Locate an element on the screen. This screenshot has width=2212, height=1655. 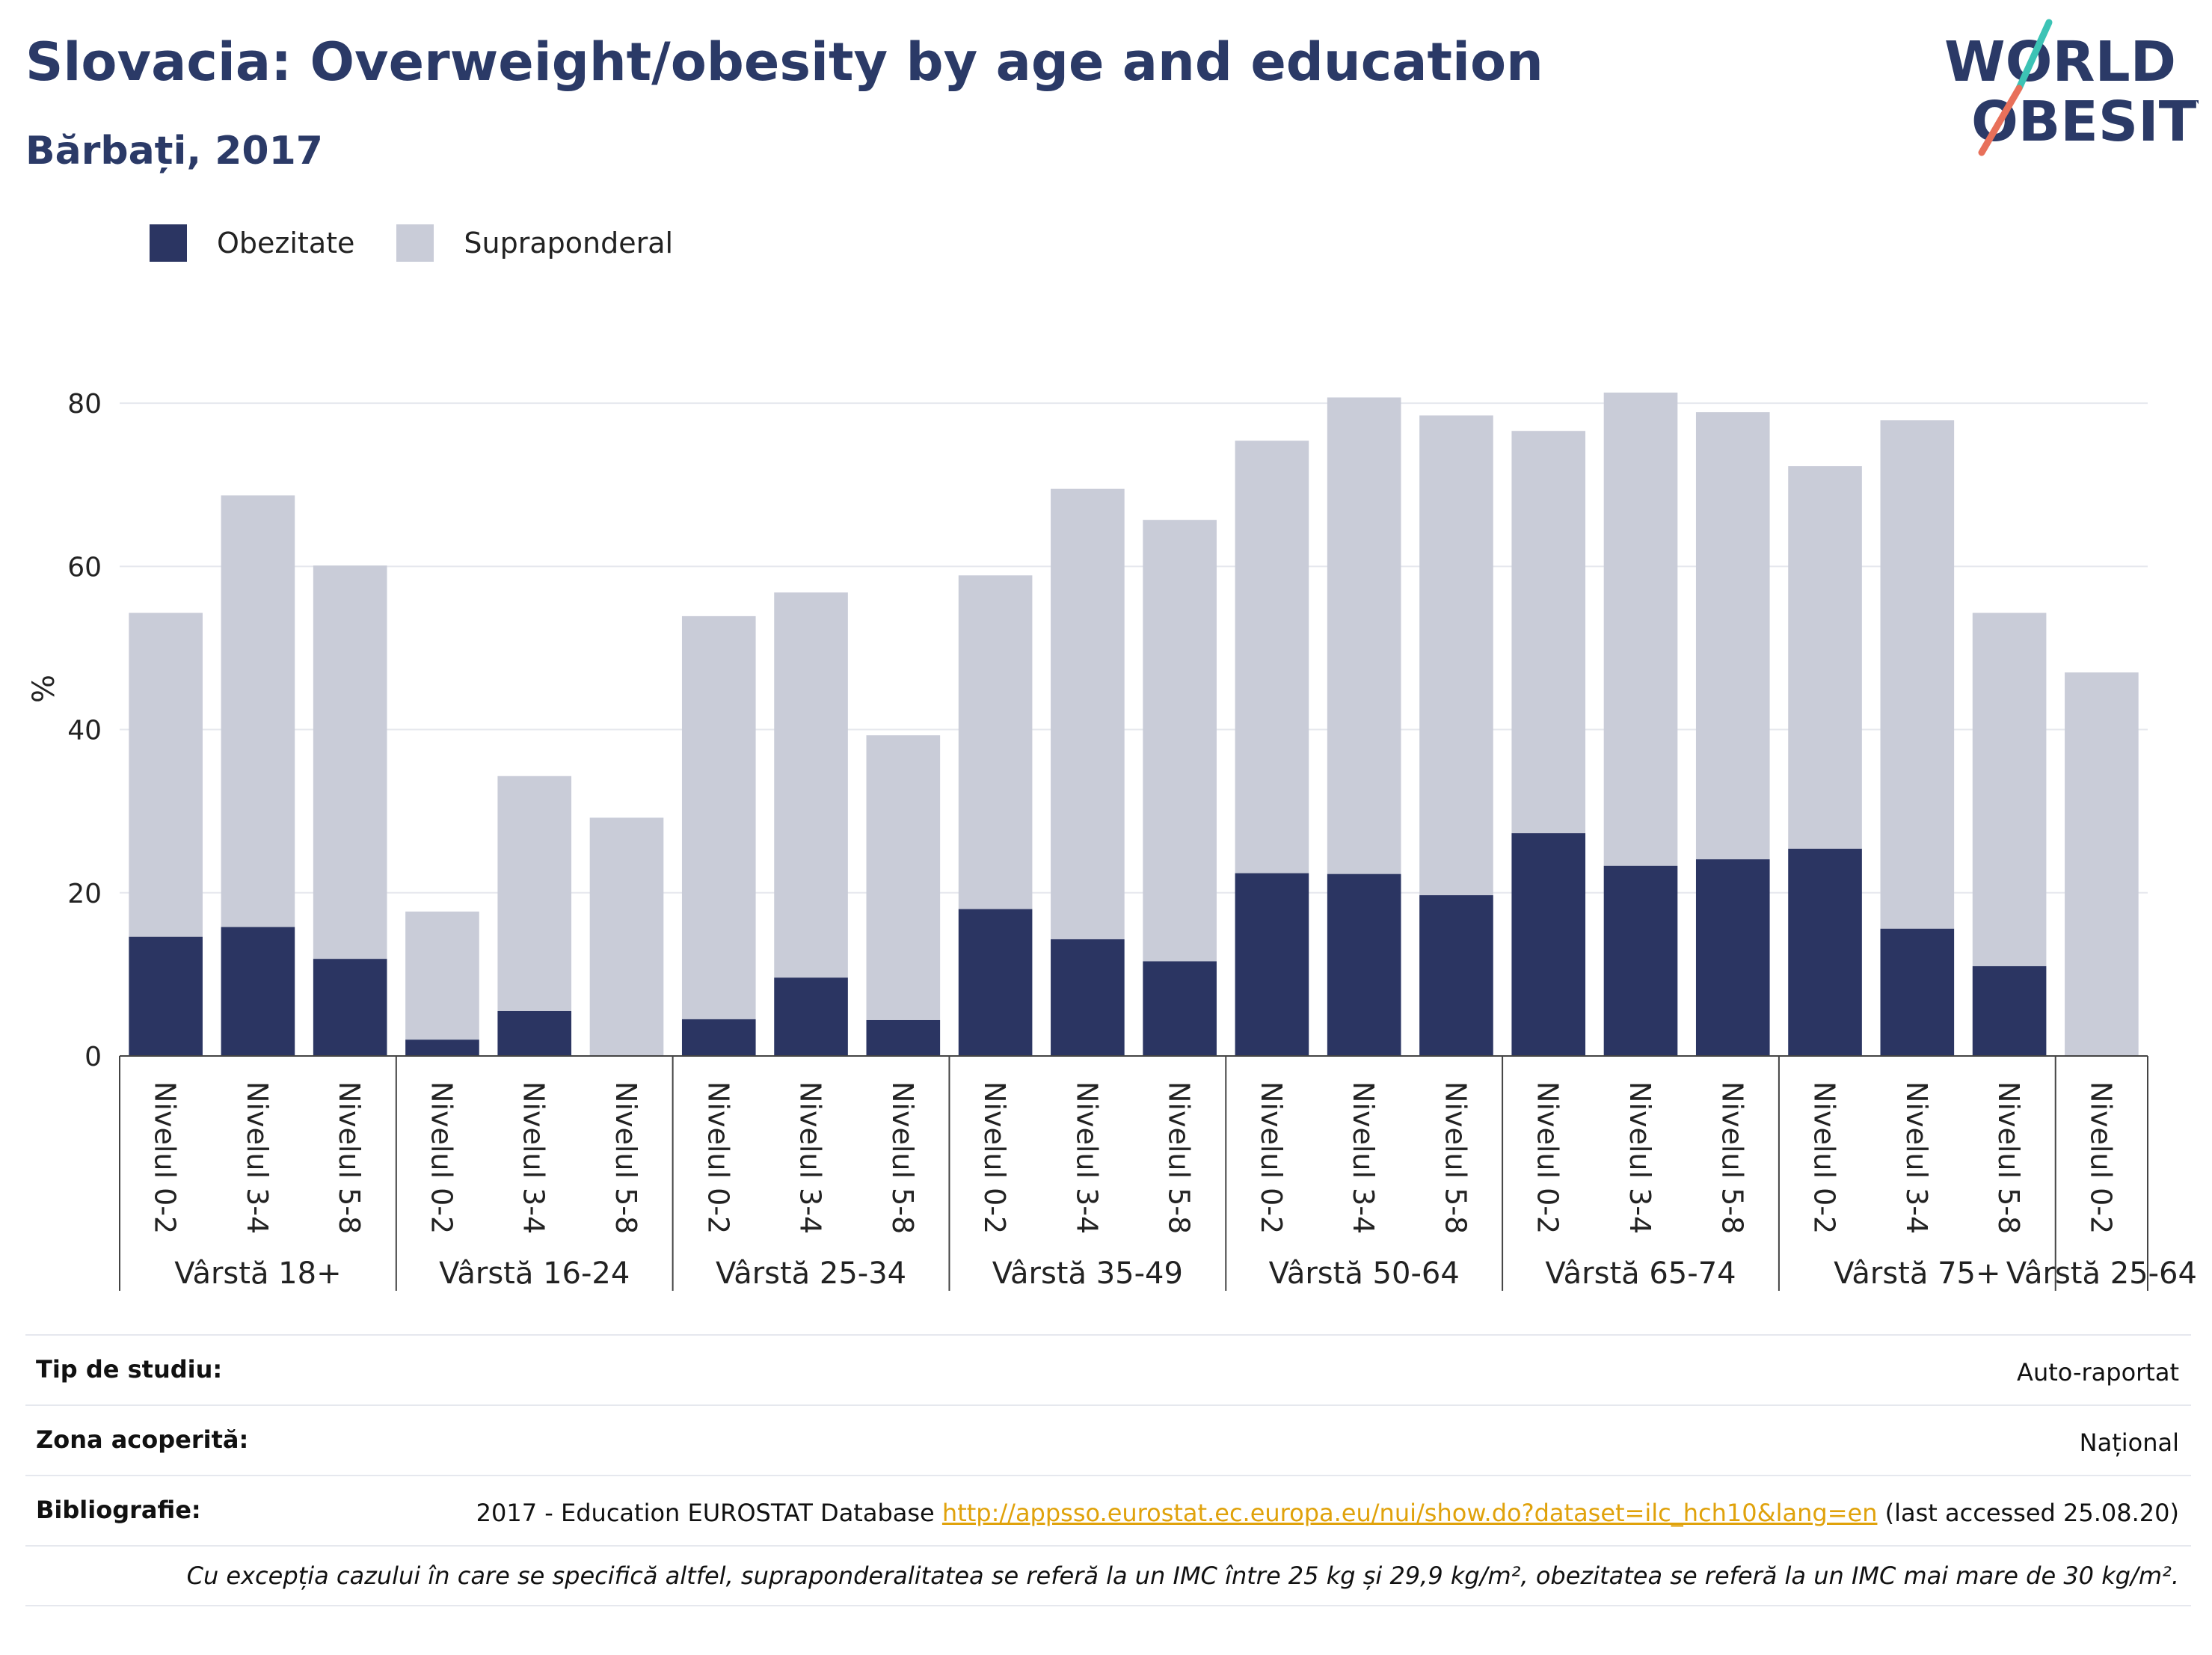
group-label: Vârstă 50-64 is located at coordinates (1364, 1273).